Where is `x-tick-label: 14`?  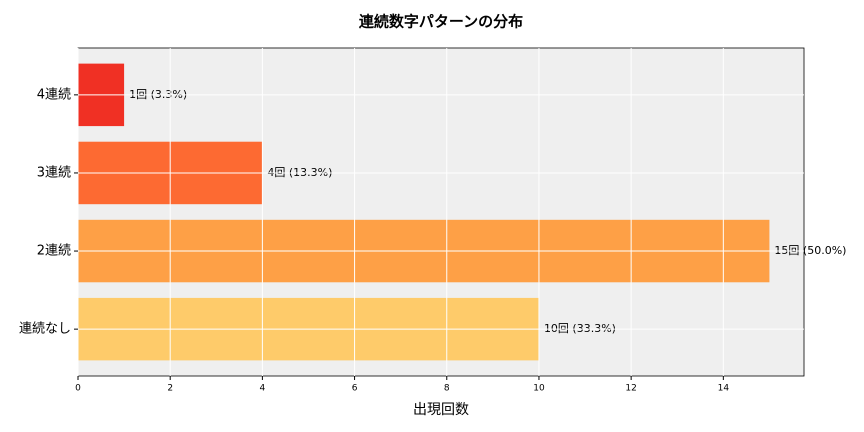
x-tick-label: 14 is located at coordinates (724, 389).